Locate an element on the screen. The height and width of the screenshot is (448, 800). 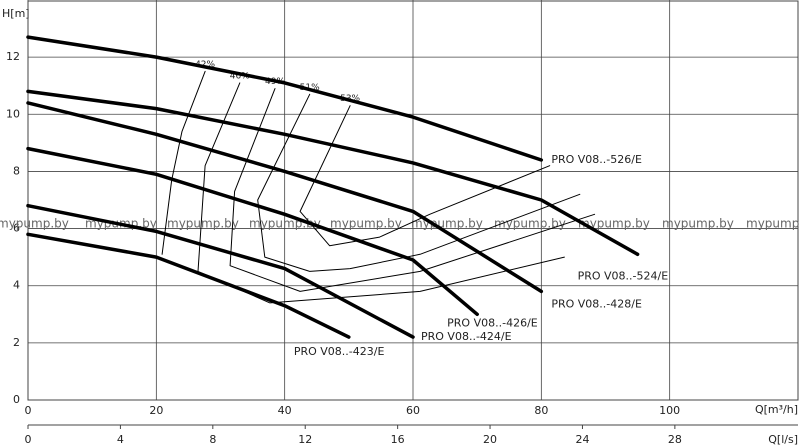
x-tick-label: 80 is located at coordinates (541, 410).